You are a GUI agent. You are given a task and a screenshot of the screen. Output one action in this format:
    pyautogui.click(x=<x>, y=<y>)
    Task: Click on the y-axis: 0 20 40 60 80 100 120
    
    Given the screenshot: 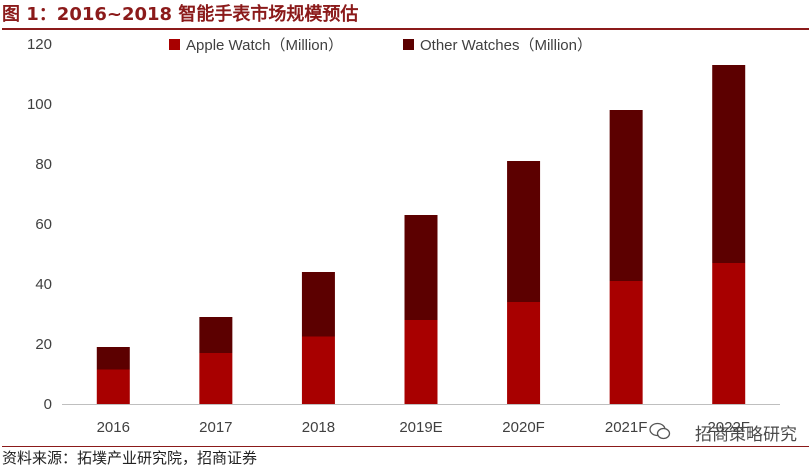 What is the action you would take?
    pyautogui.click(x=39, y=224)
    